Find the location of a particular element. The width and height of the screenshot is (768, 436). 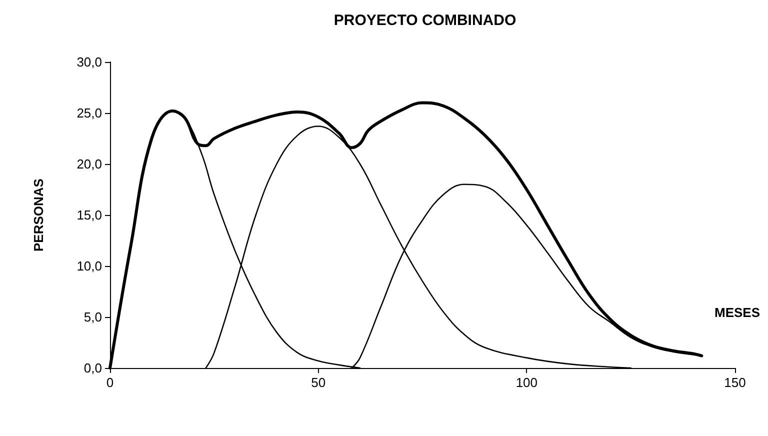

x-axis-title: MESES is located at coordinates (737, 312).